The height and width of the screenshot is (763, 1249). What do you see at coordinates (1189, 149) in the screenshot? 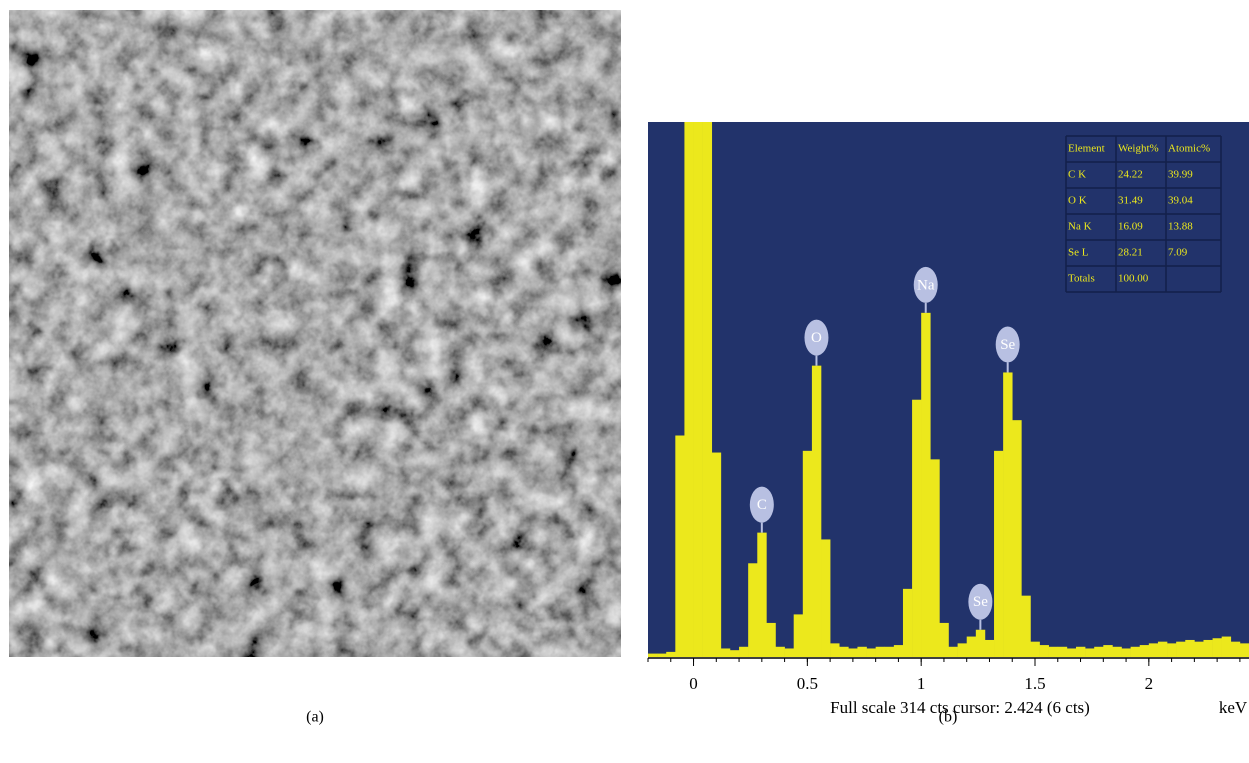
I see `table-cell: Atomic%` at bounding box center [1189, 149].